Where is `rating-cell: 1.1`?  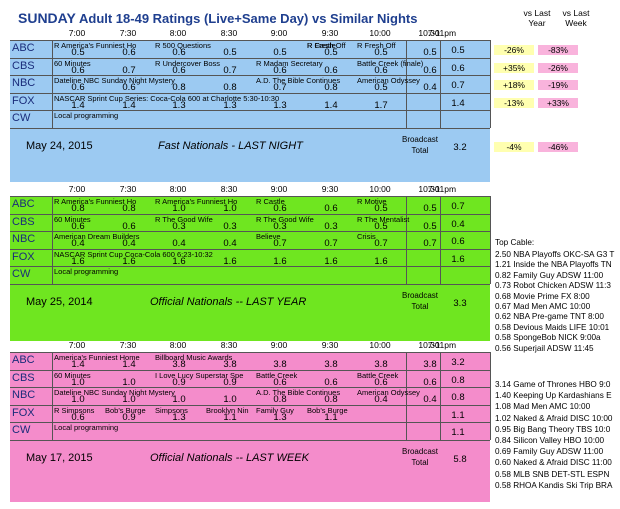
rating-cell: 1.1 is located at coordinates (230, 417).